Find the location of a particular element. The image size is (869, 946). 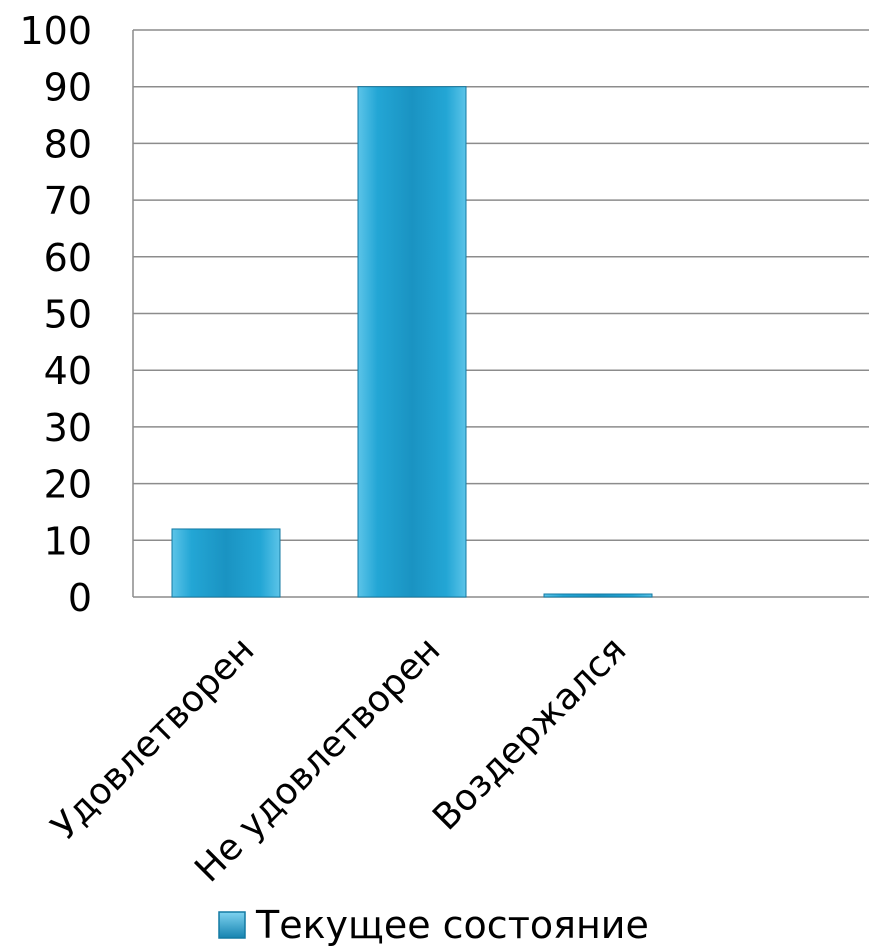

y-tick-labels: 0 10 20 30 40 50 60 70 80 90 100 is located at coordinates (55, 314).